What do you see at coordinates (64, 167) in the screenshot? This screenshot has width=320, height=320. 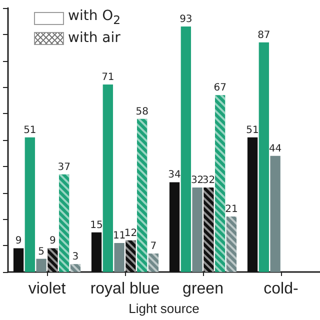 I see `data-label: 37` at bounding box center [64, 167].